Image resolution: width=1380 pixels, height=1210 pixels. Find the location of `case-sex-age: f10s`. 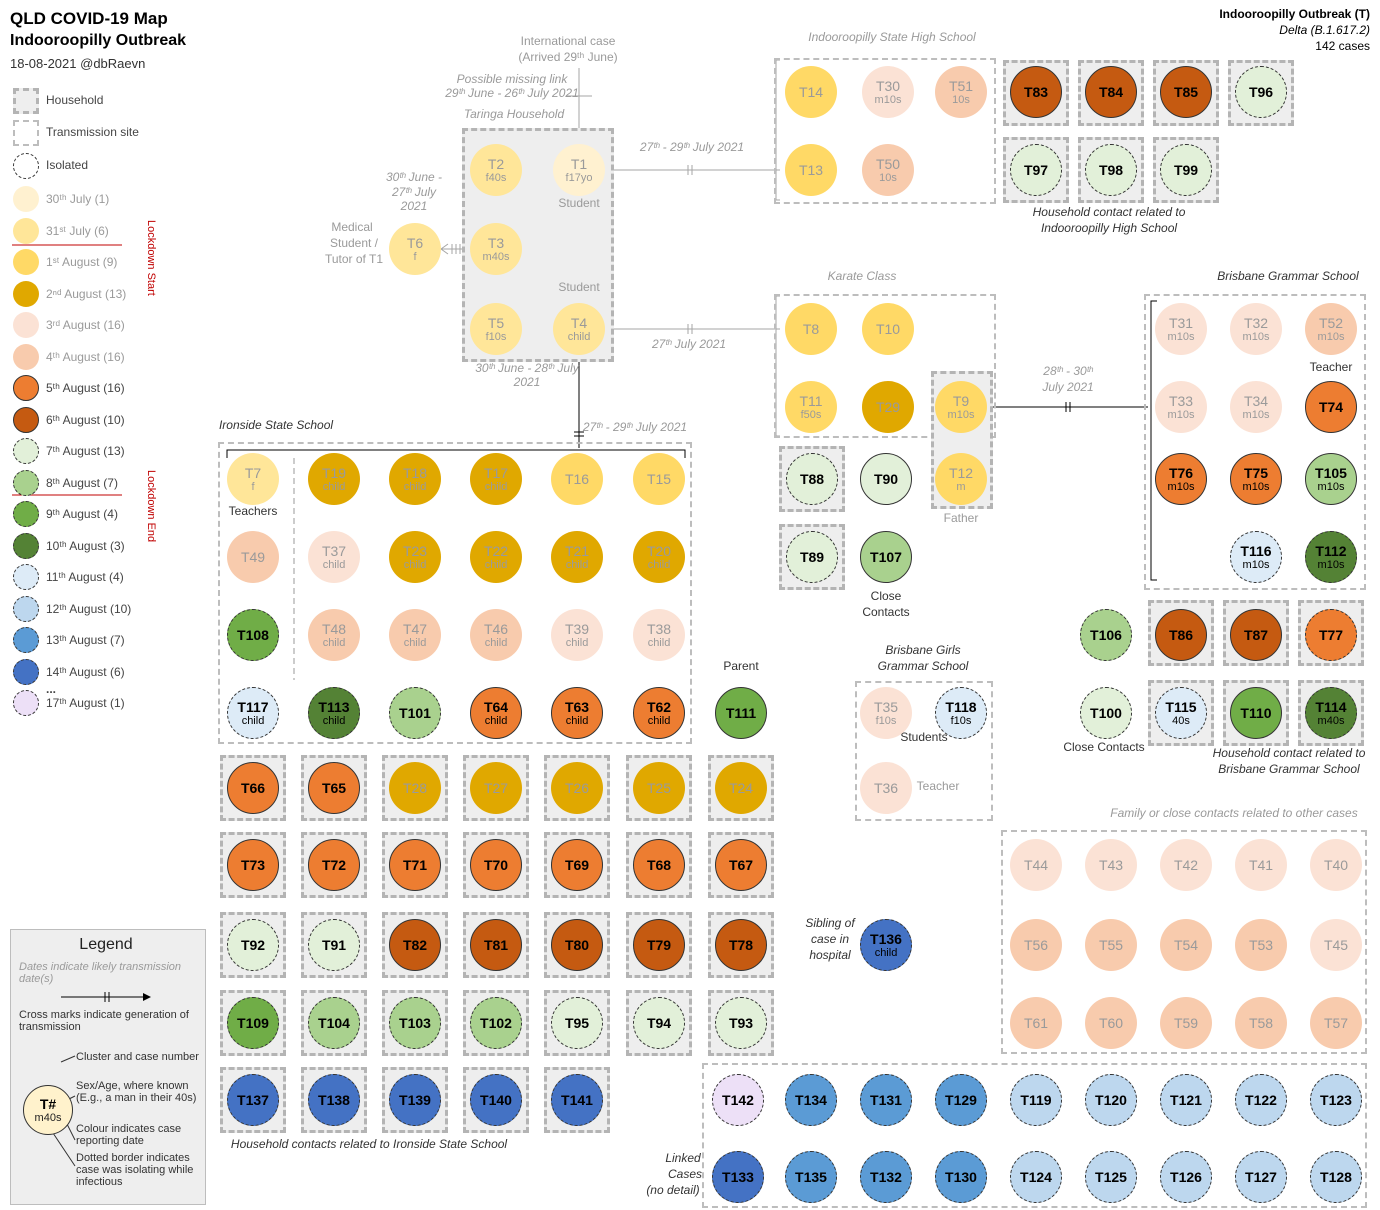

case-sex-age: f10s is located at coordinates (961, 720).